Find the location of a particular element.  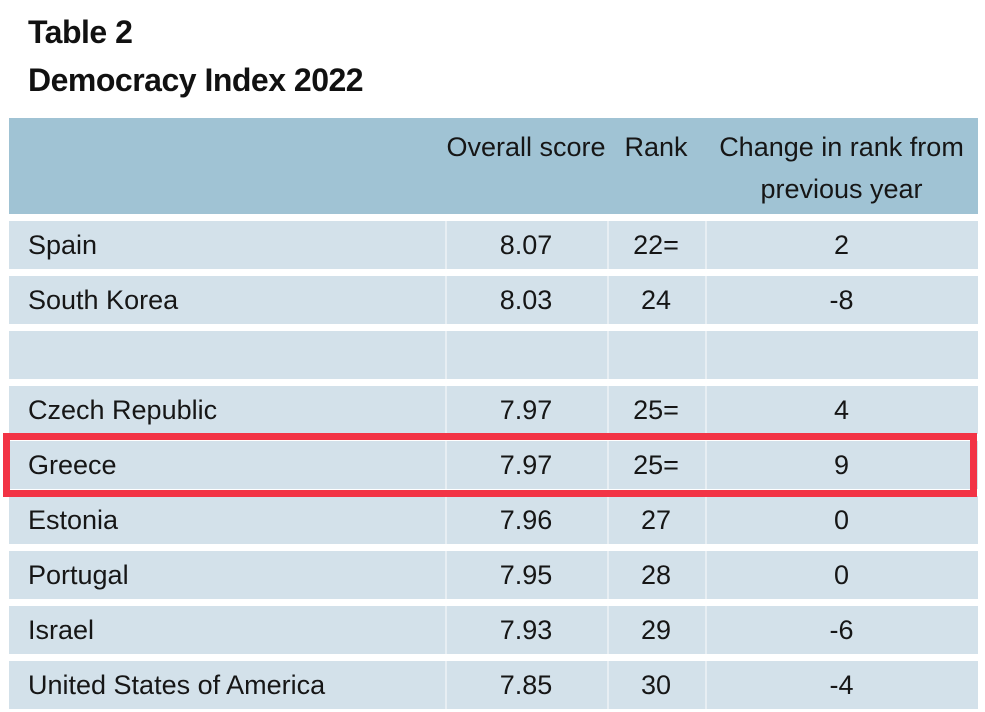

cell-change is located at coordinates (841, 355).